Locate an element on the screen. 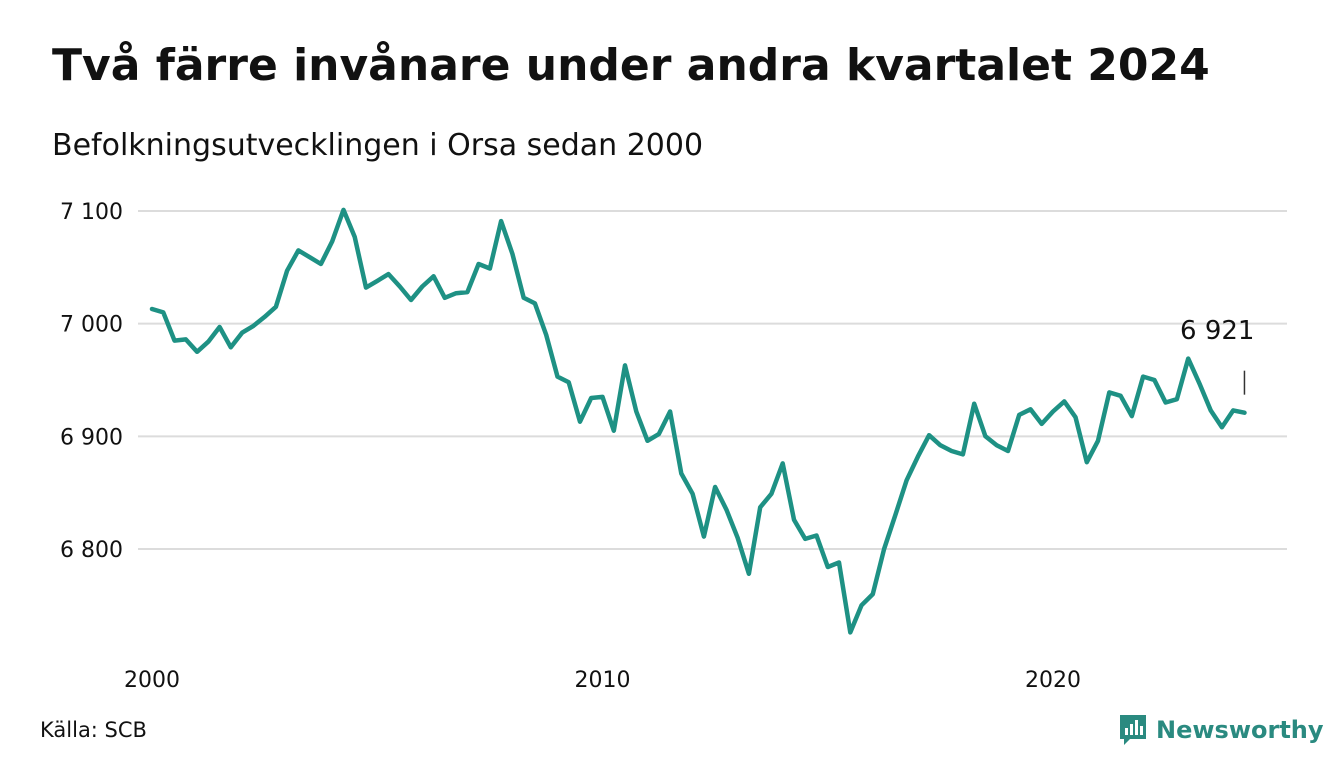 This screenshot has width=1340, height=780. y-tick-label: 7 000 is located at coordinates (91, 325).